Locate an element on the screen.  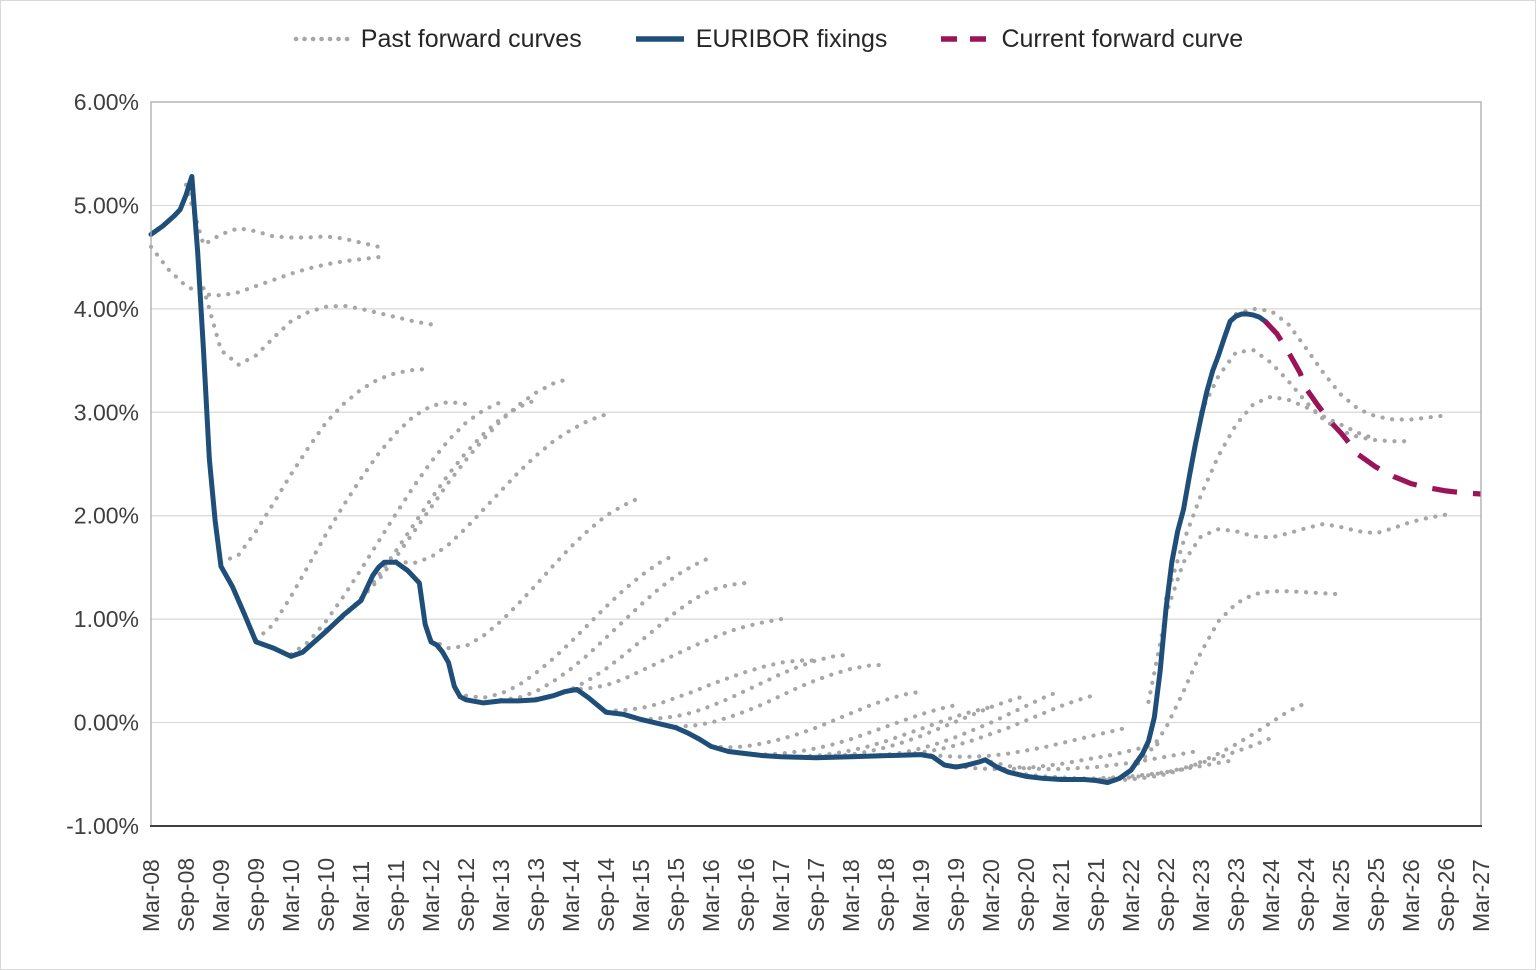
current-forward-curve-line is located at coordinates (1372, 408).